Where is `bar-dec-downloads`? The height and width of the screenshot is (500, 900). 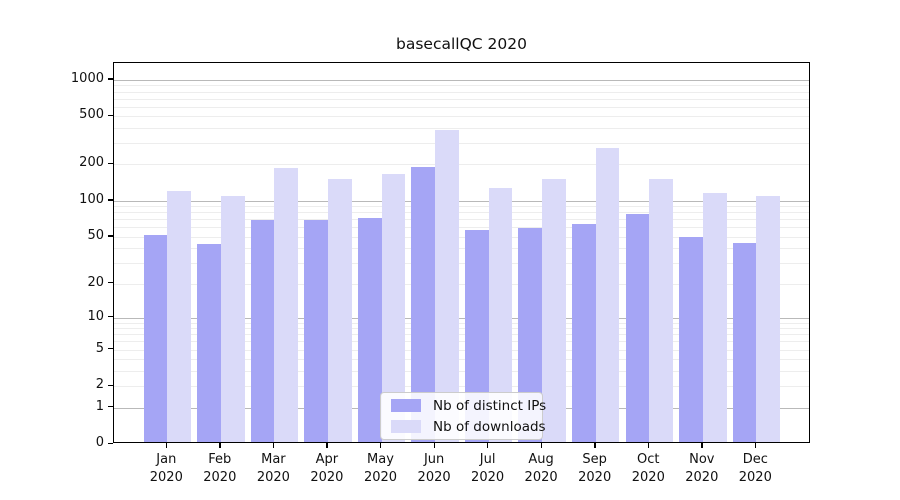 bar-dec-downloads is located at coordinates (768, 319).